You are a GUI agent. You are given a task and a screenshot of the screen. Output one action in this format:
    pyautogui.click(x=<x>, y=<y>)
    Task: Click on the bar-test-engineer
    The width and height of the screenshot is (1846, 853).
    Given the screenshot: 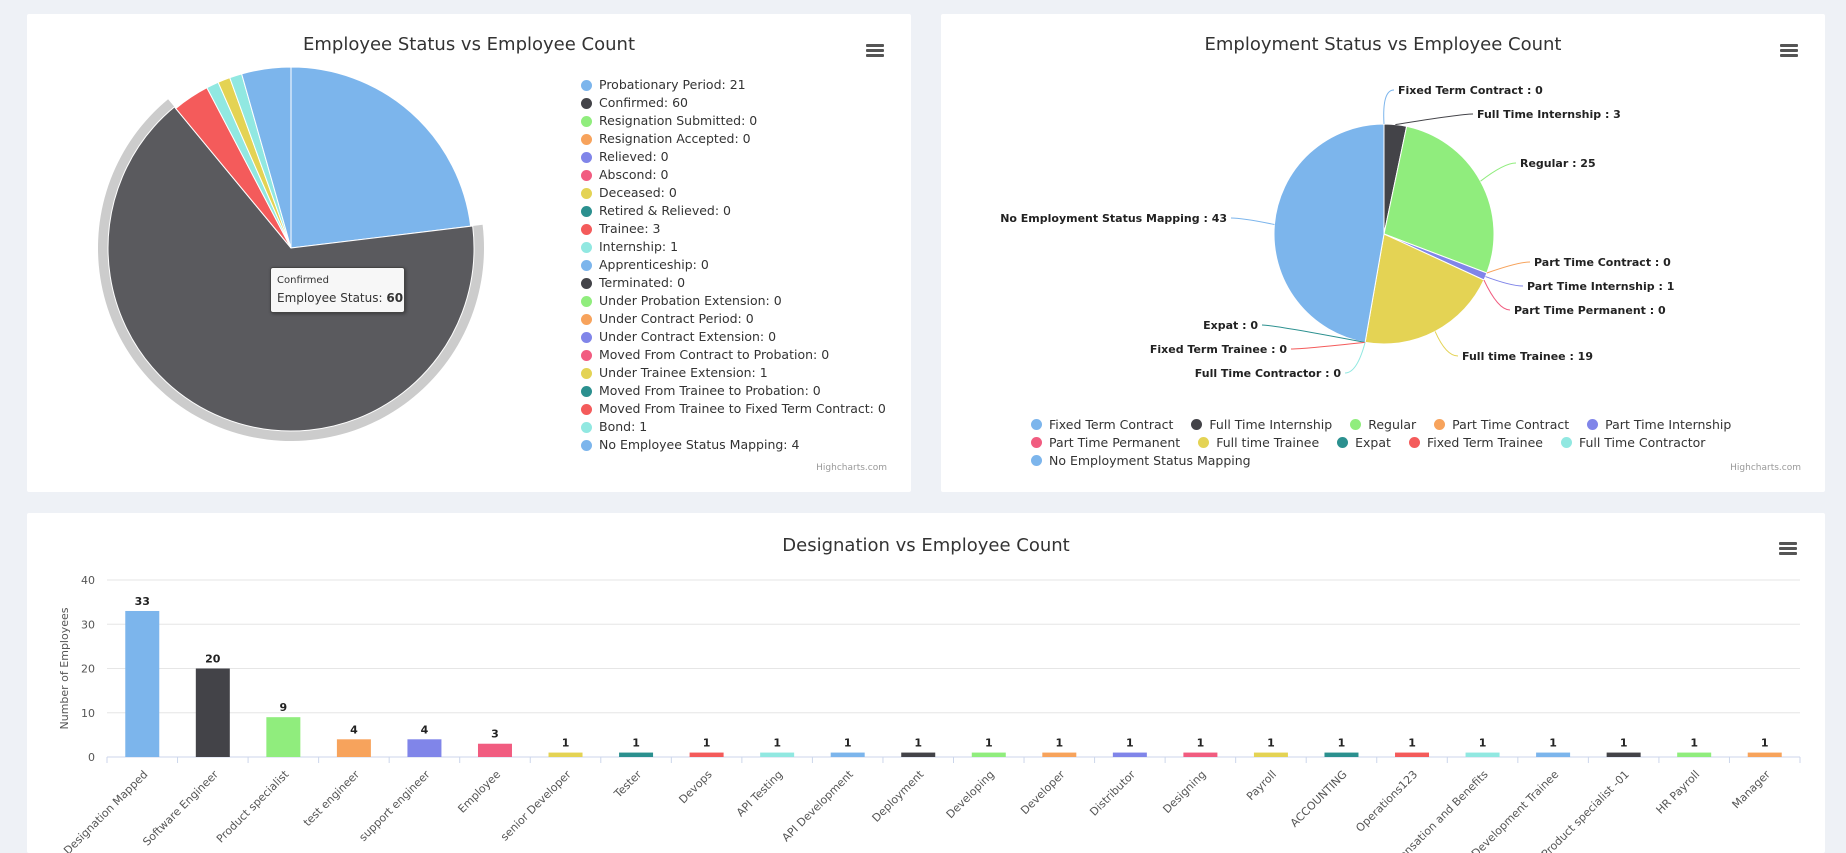 What is the action you would take?
    pyautogui.click(x=353, y=748)
    